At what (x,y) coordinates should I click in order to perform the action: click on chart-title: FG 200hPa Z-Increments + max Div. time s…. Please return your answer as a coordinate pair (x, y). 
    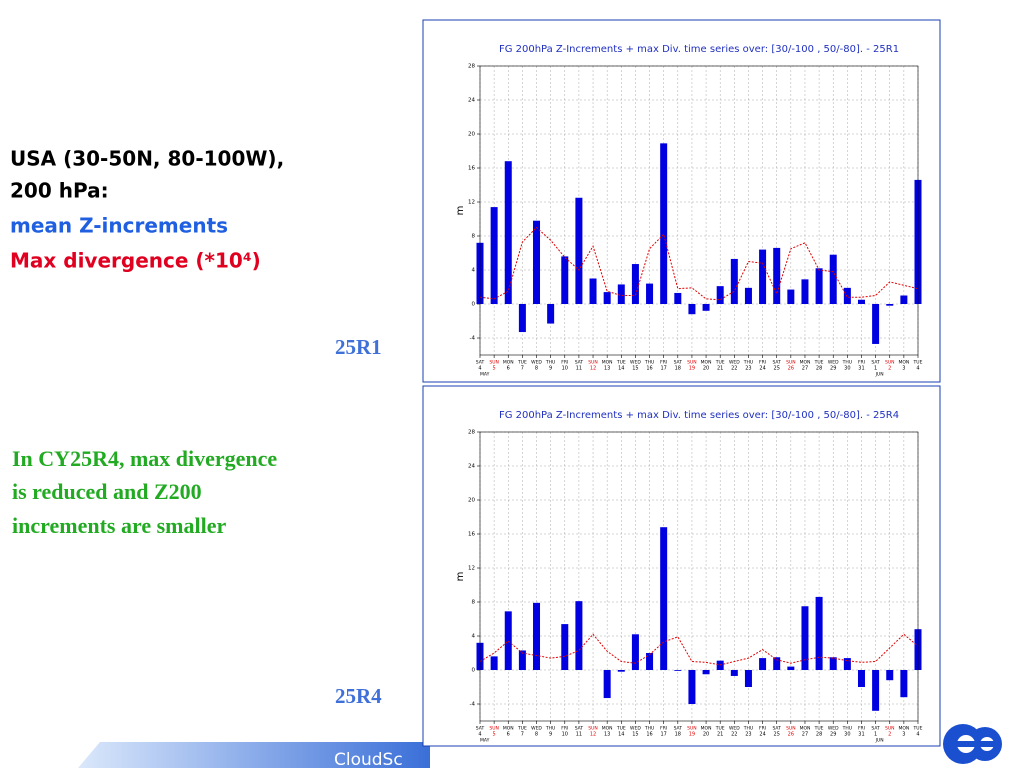
    Looking at the image, I should click on (699, 49).